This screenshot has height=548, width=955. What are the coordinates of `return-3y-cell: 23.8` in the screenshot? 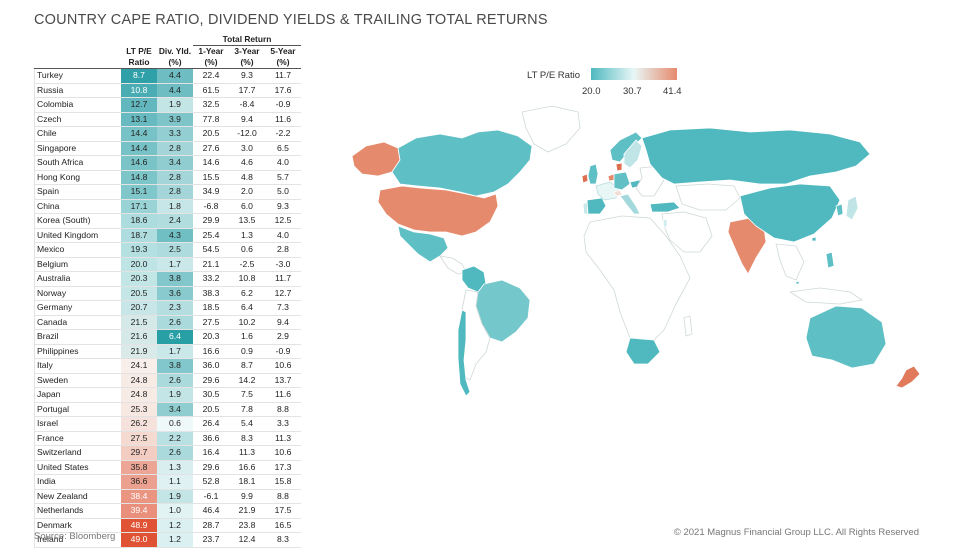 It's located at (247, 525).